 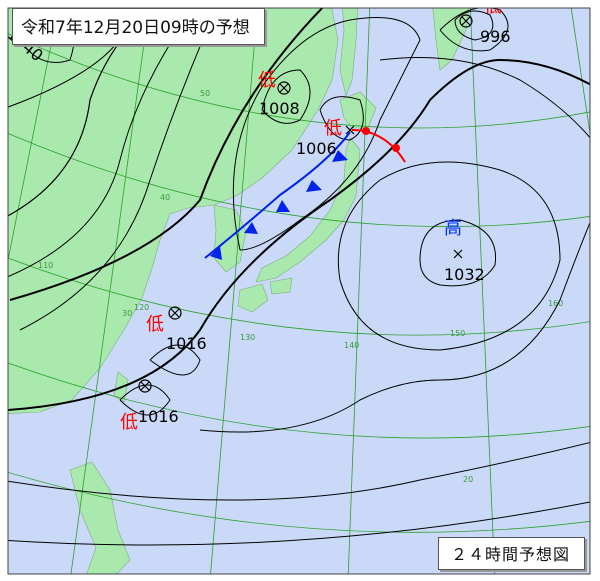 What do you see at coordinates (378, 145) in the screenshot?
I see `warm-front` at bounding box center [378, 145].